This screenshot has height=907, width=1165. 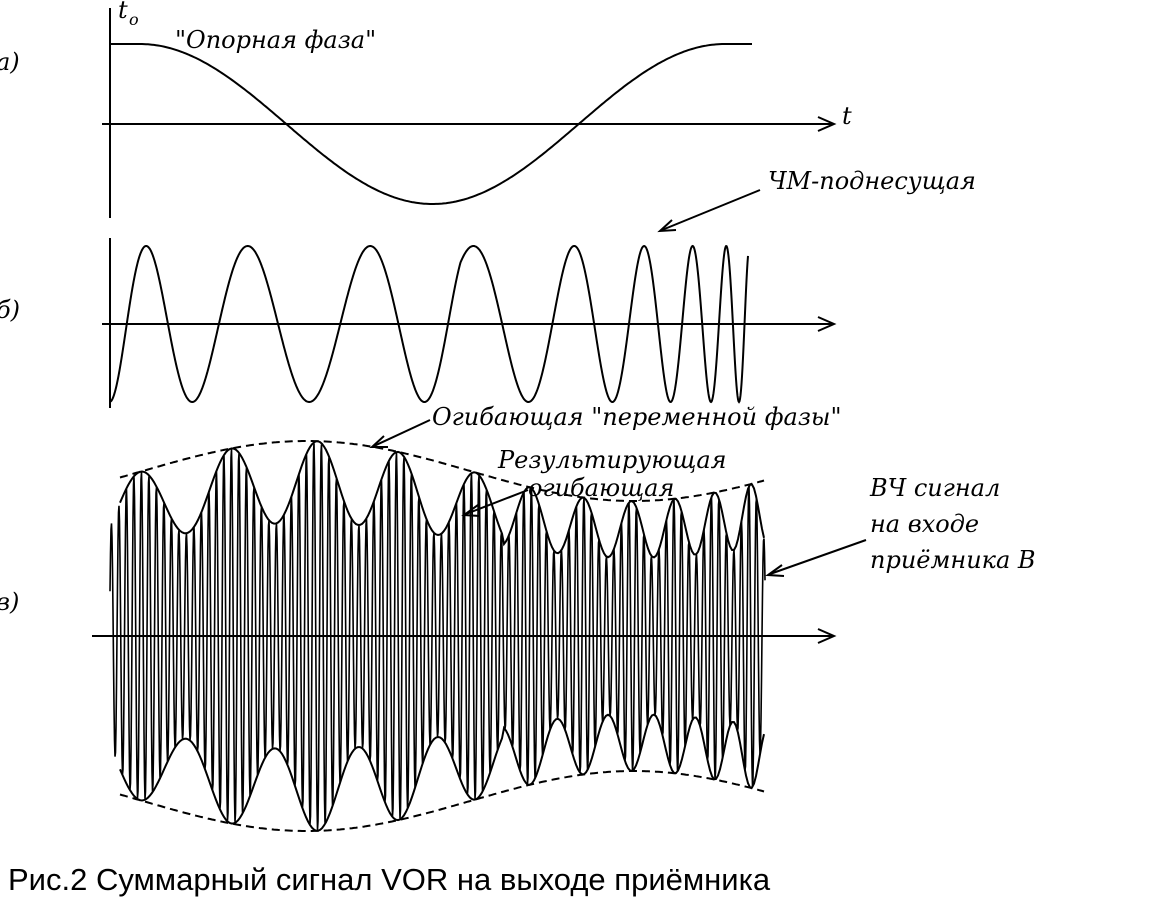 What do you see at coordinates (711, 210) in the screenshot?
I see `fm-subcarrier-arrow-line` at bounding box center [711, 210].